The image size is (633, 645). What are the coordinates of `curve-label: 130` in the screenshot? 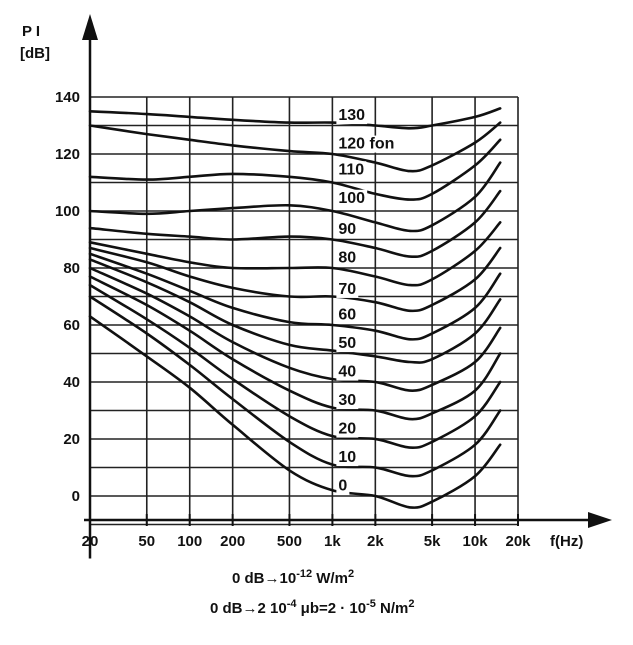 It's located at (351, 115).